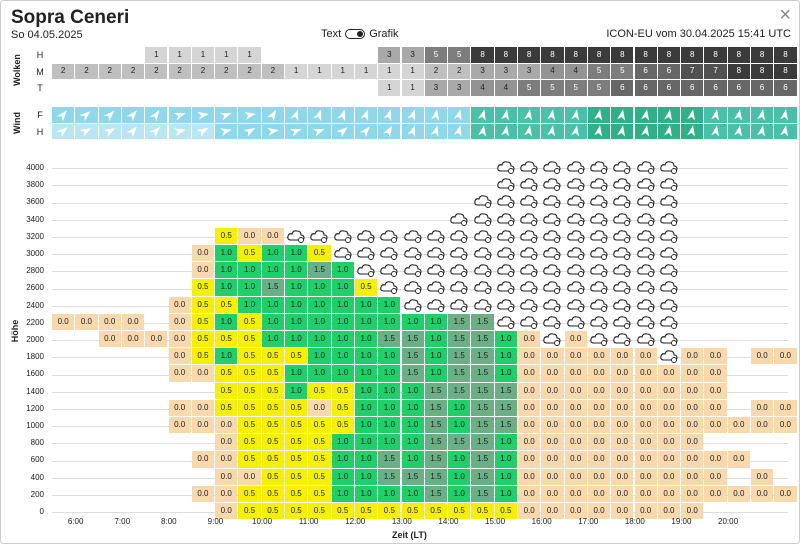 The image size is (800, 544). What do you see at coordinates (575, 71) in the screenshot?
I see `cloud-cell: 4` at bounding box center [575, 71].